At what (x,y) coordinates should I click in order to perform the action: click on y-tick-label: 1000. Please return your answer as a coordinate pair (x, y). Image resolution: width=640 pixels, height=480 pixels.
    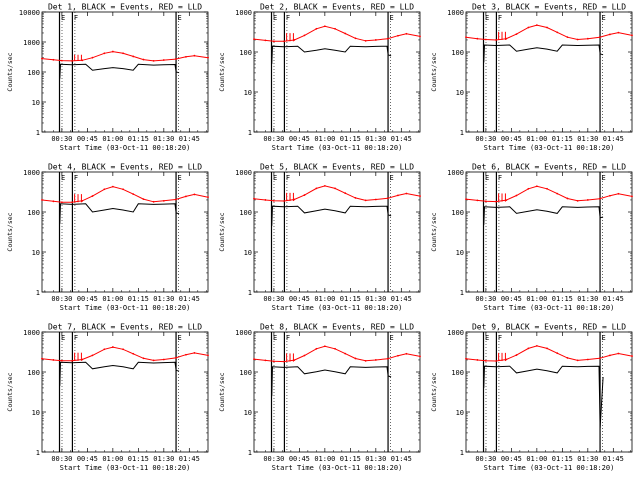
    Looking at the image, I should click on (31, 43).